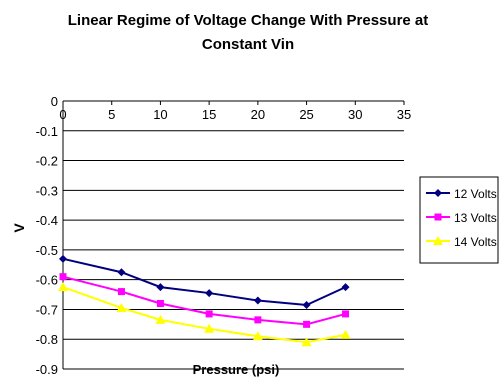  I want to click on x-tick-label: 25, so click(306, 114).